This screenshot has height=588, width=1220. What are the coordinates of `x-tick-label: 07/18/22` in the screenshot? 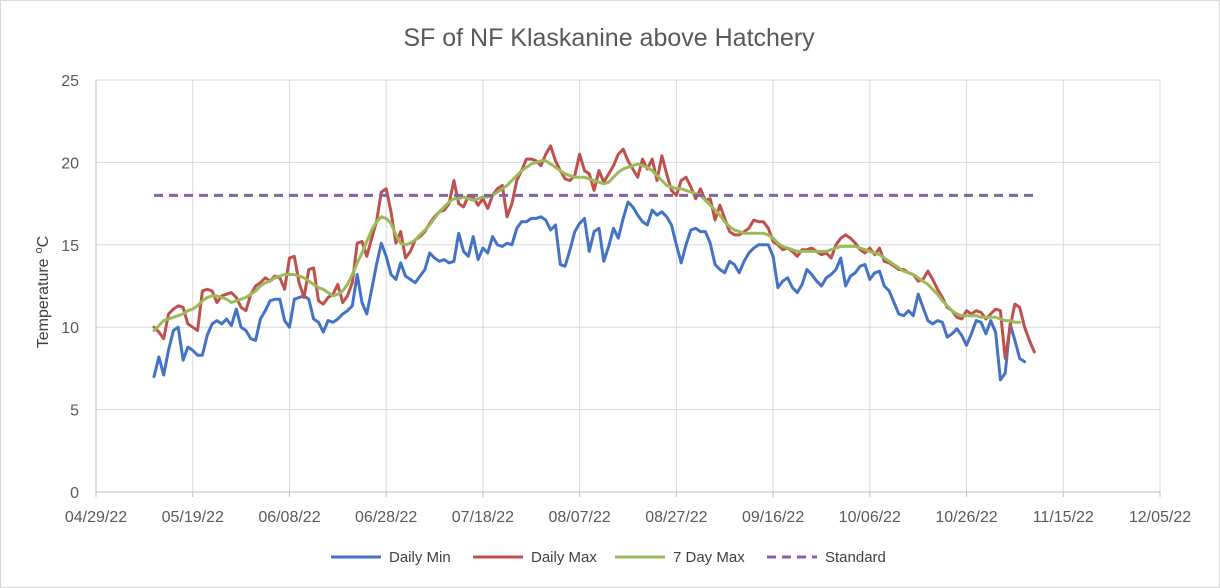 It's located at (483, 517).